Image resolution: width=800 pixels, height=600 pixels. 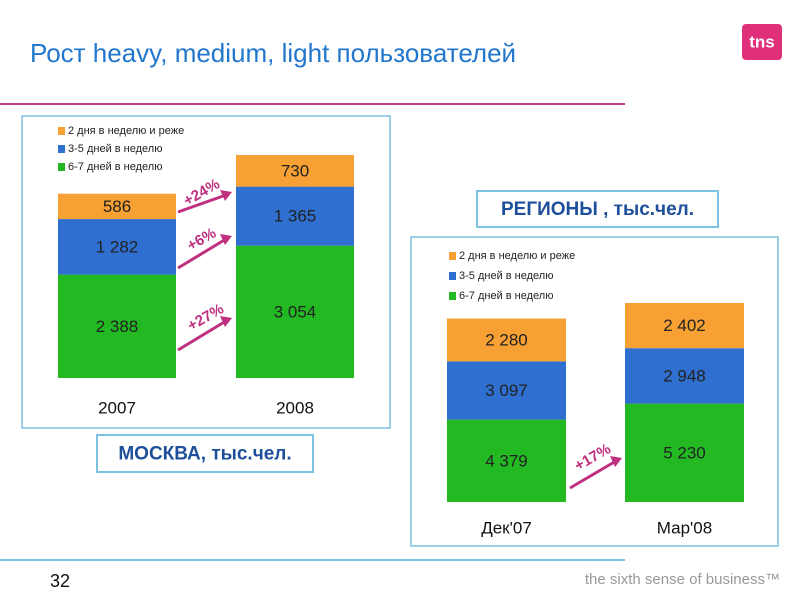 I want to click on value-label: 1 365, so click(x=295, y=216).